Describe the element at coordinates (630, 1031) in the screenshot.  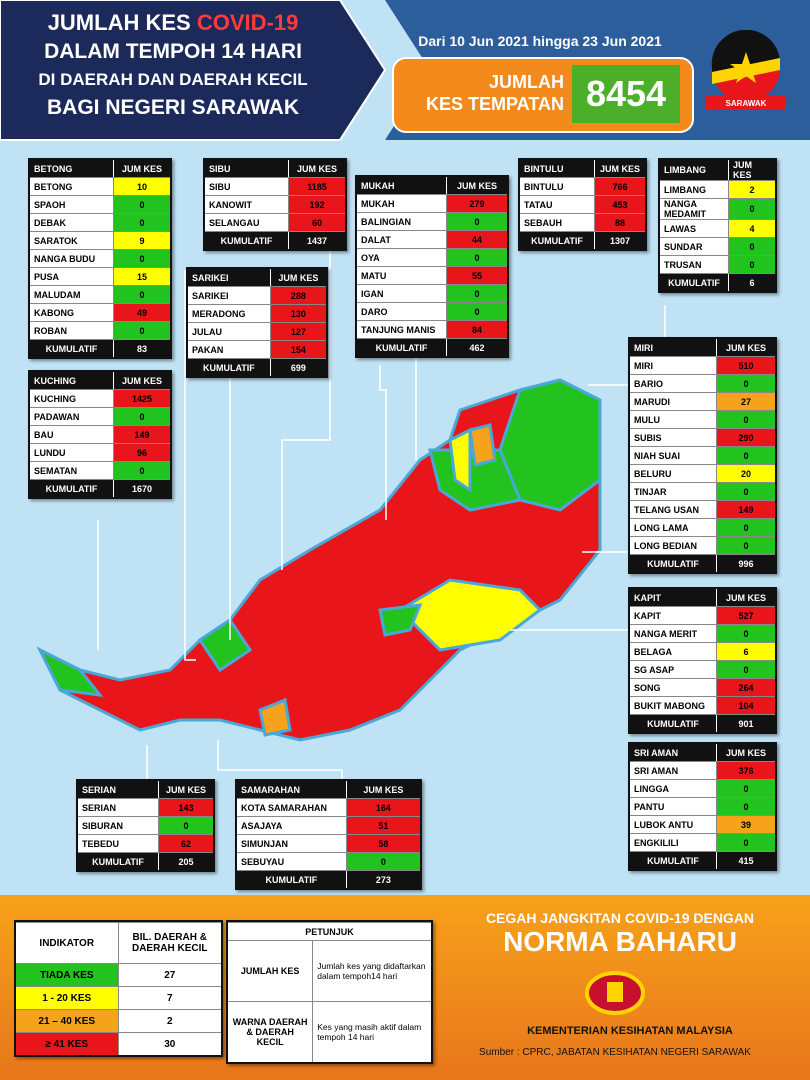
I see `ministry: KEMENTERIAN KESIHATAN MALAYSIA` at that location.